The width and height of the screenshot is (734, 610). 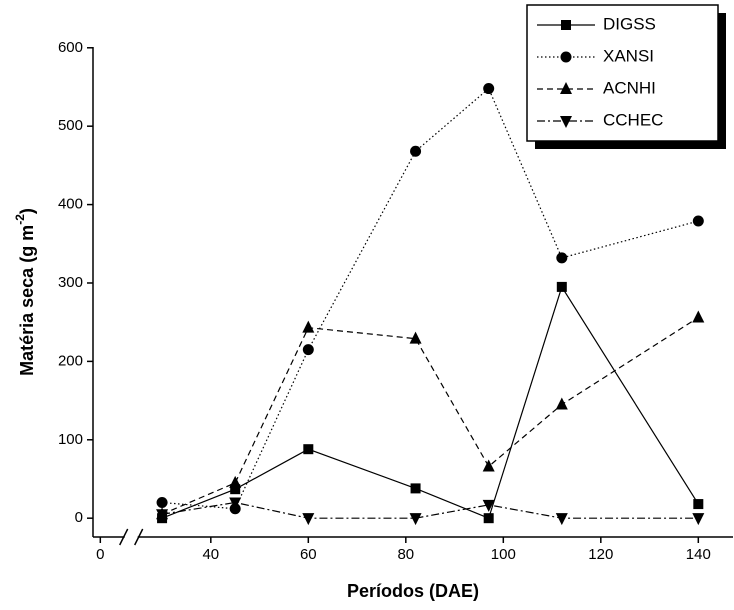 I want to click on x-tick-label: 80, so click(x=405, y=554).